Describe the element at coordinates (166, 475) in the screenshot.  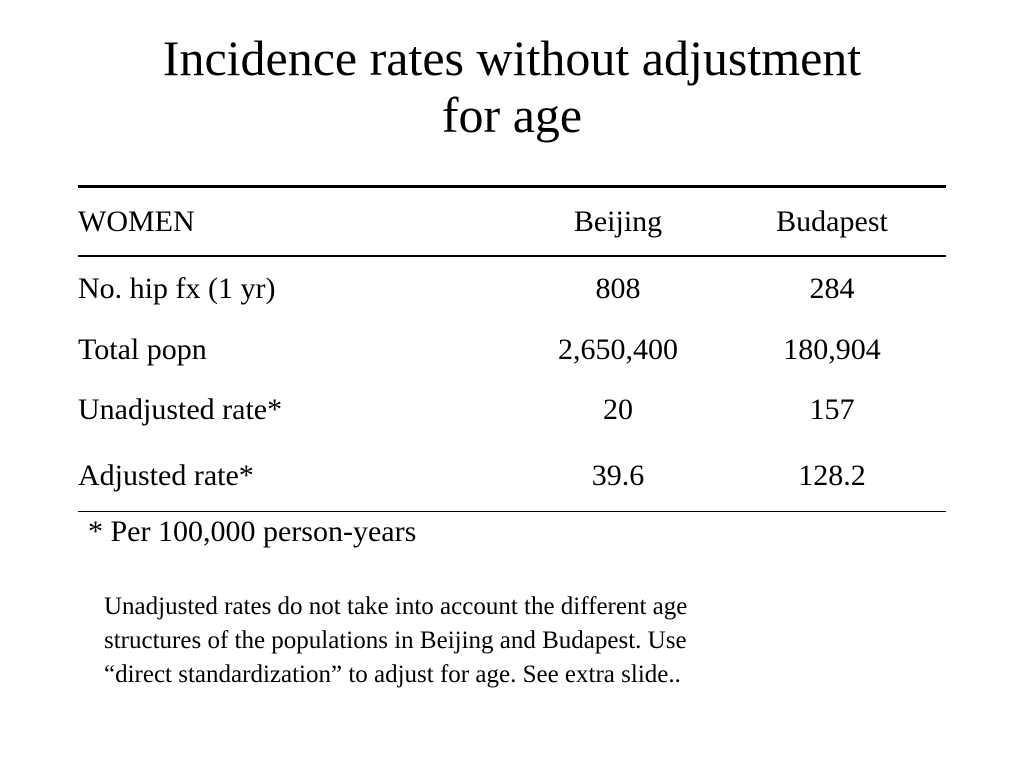
I see `row-label: Adjusted rate*` at that location.